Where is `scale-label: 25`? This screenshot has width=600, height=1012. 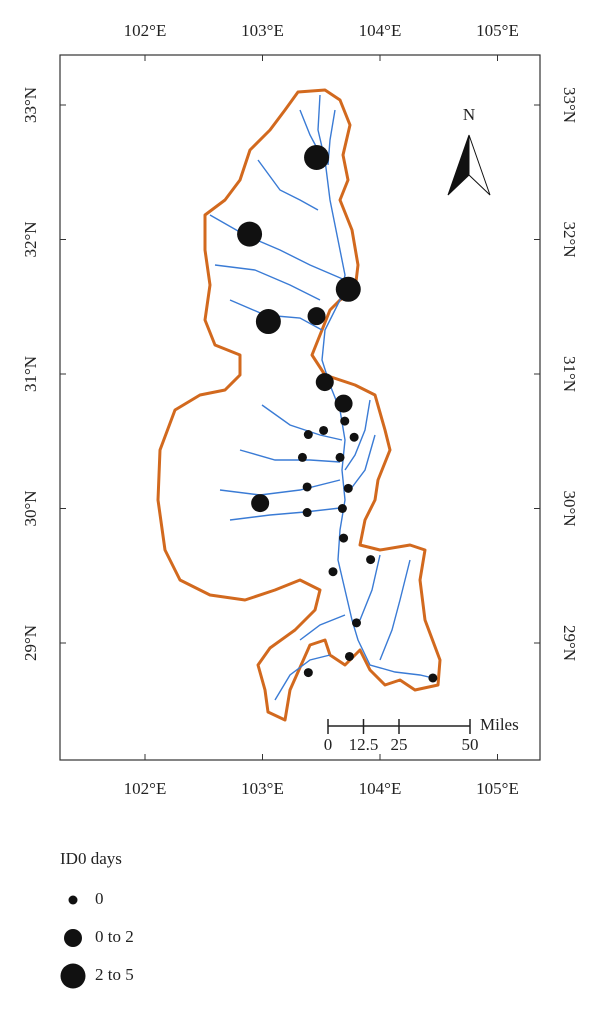
scale-label: 25 is located at coordinates (399, 744).